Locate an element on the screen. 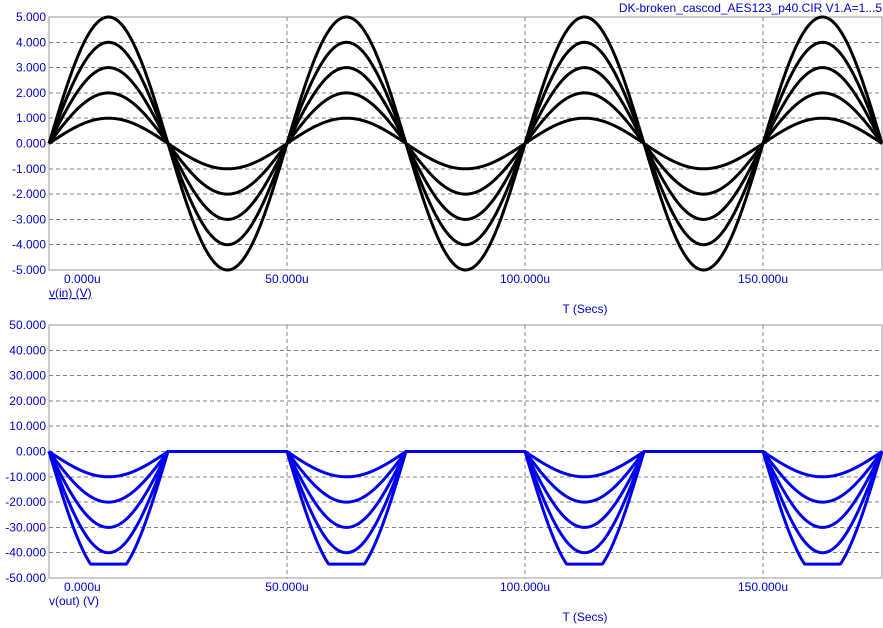  output-y-tick-label: -40.000 is located at coordinates (25, 553).